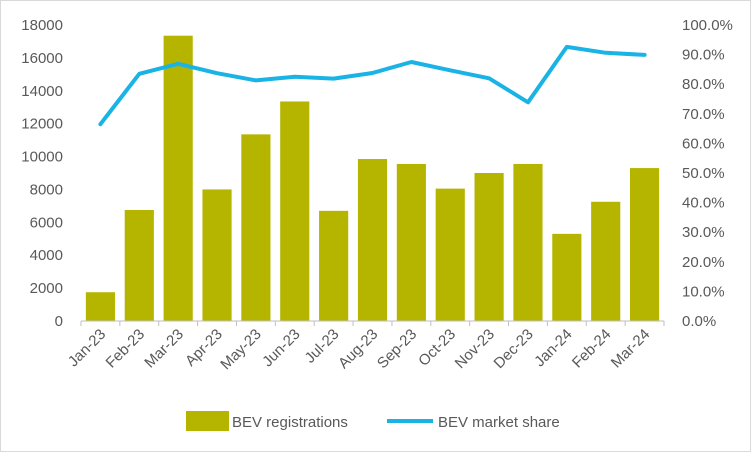 The image size is (751, 458). What do you see at coordinates (703, 291) in the screenshot?
I see `right-tick-label: 10.0%` at bounding box center [703, 291].